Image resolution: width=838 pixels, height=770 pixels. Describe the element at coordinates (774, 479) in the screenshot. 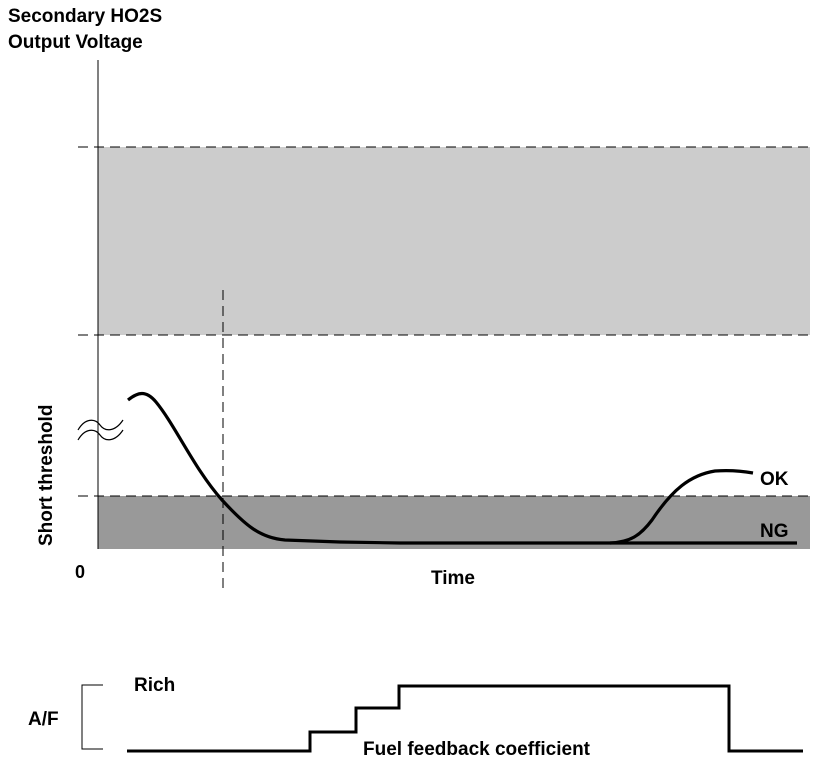

I see `ok-label: OK` at that location.